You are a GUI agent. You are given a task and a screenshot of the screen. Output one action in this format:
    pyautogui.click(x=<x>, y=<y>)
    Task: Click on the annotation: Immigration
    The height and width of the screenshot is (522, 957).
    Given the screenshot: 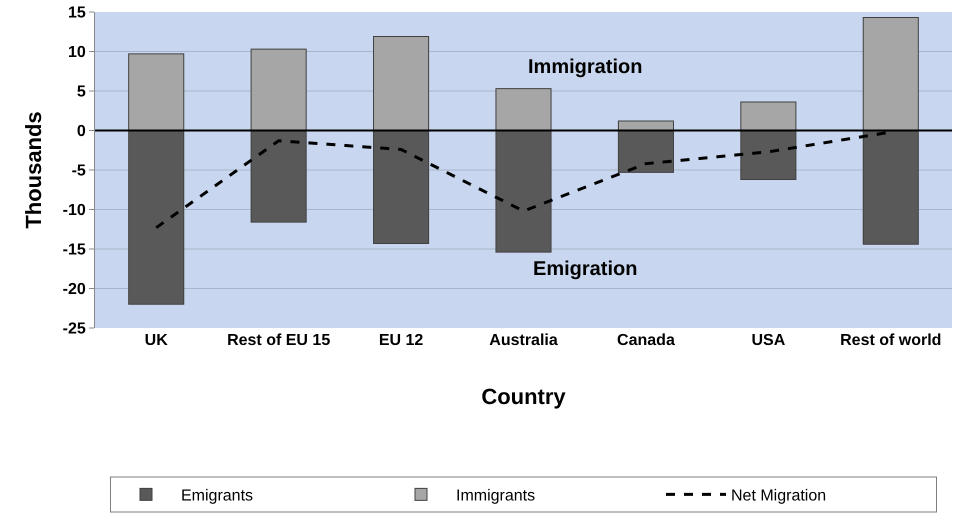 What is the action you would take?
    pyautogui.click(x=585, y=67)
    